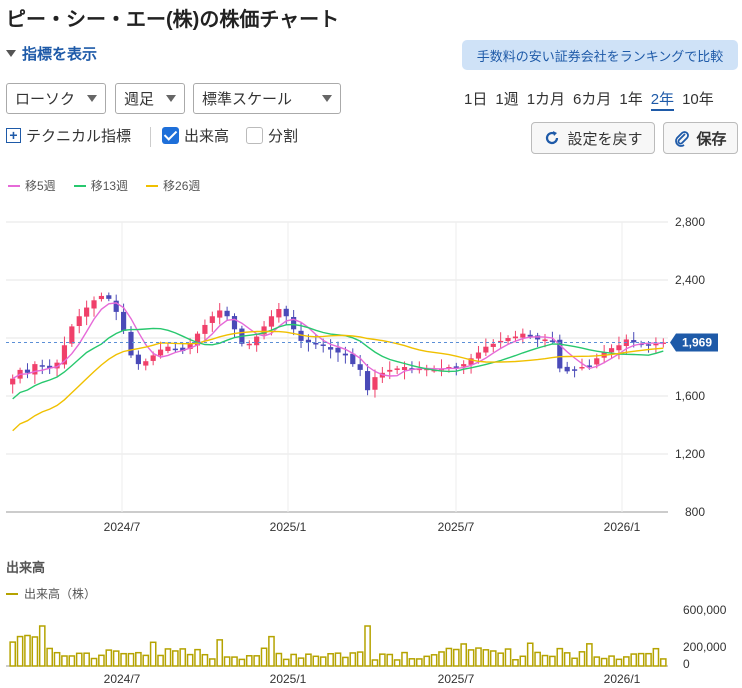  Describe the element at coordinates (150, 98) in the screenshot. I see `period-type-select: 週足` at that location.